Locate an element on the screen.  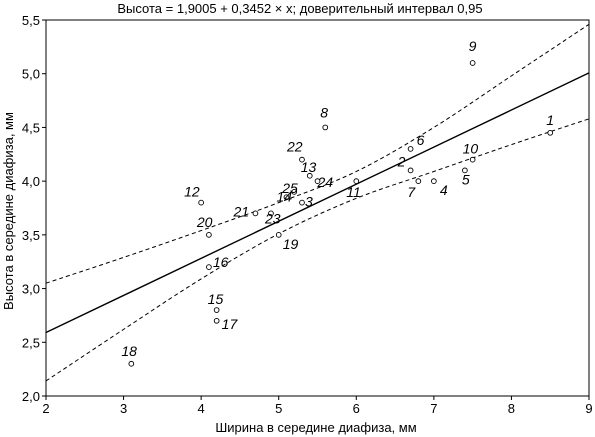
point-label: 3 is located at coordinates (309, 202).